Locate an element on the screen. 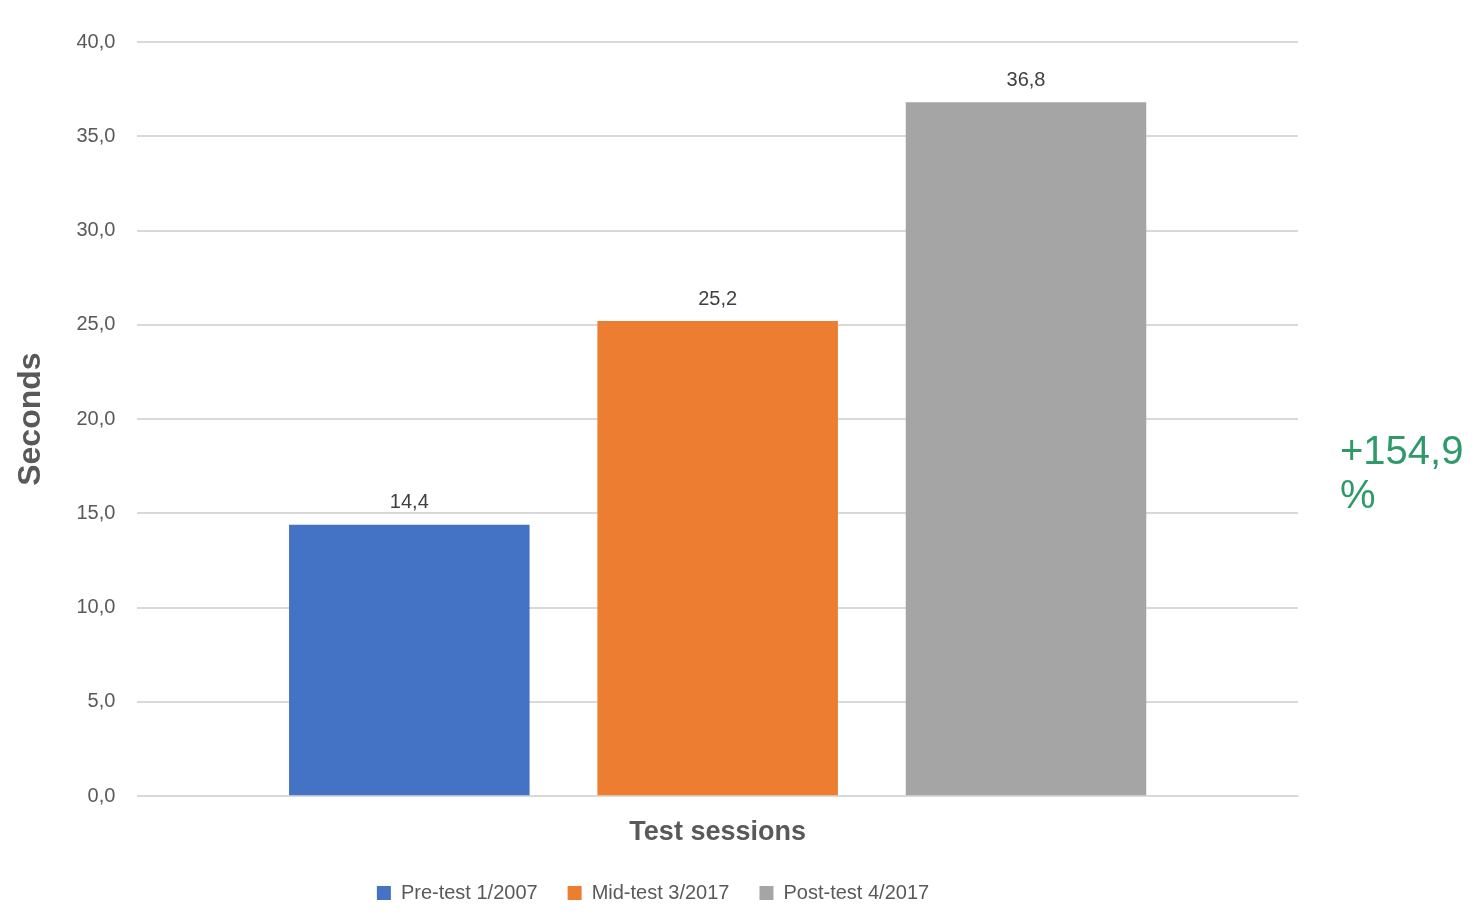  x-axis-title: Test sessions is located at coordinates (717, 831).